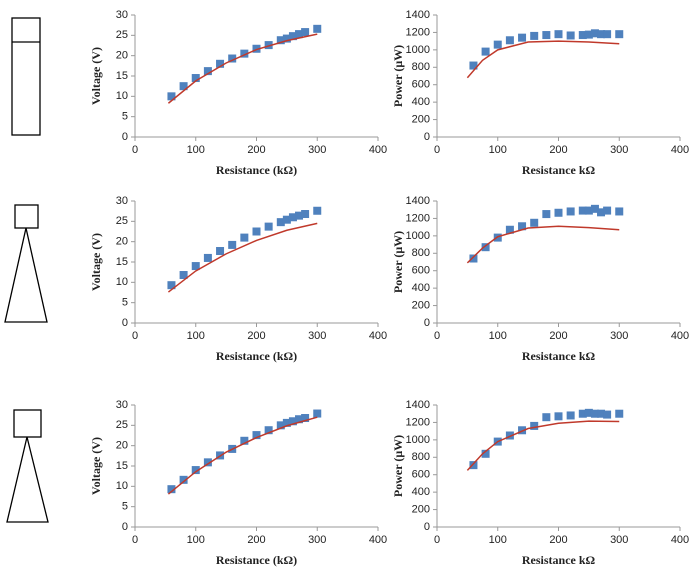 The image size is (699, 584). Describe the element at coordinates (559, 170) in the screenshot. I see `x-axis-title: Resistance kΩ` at that location.